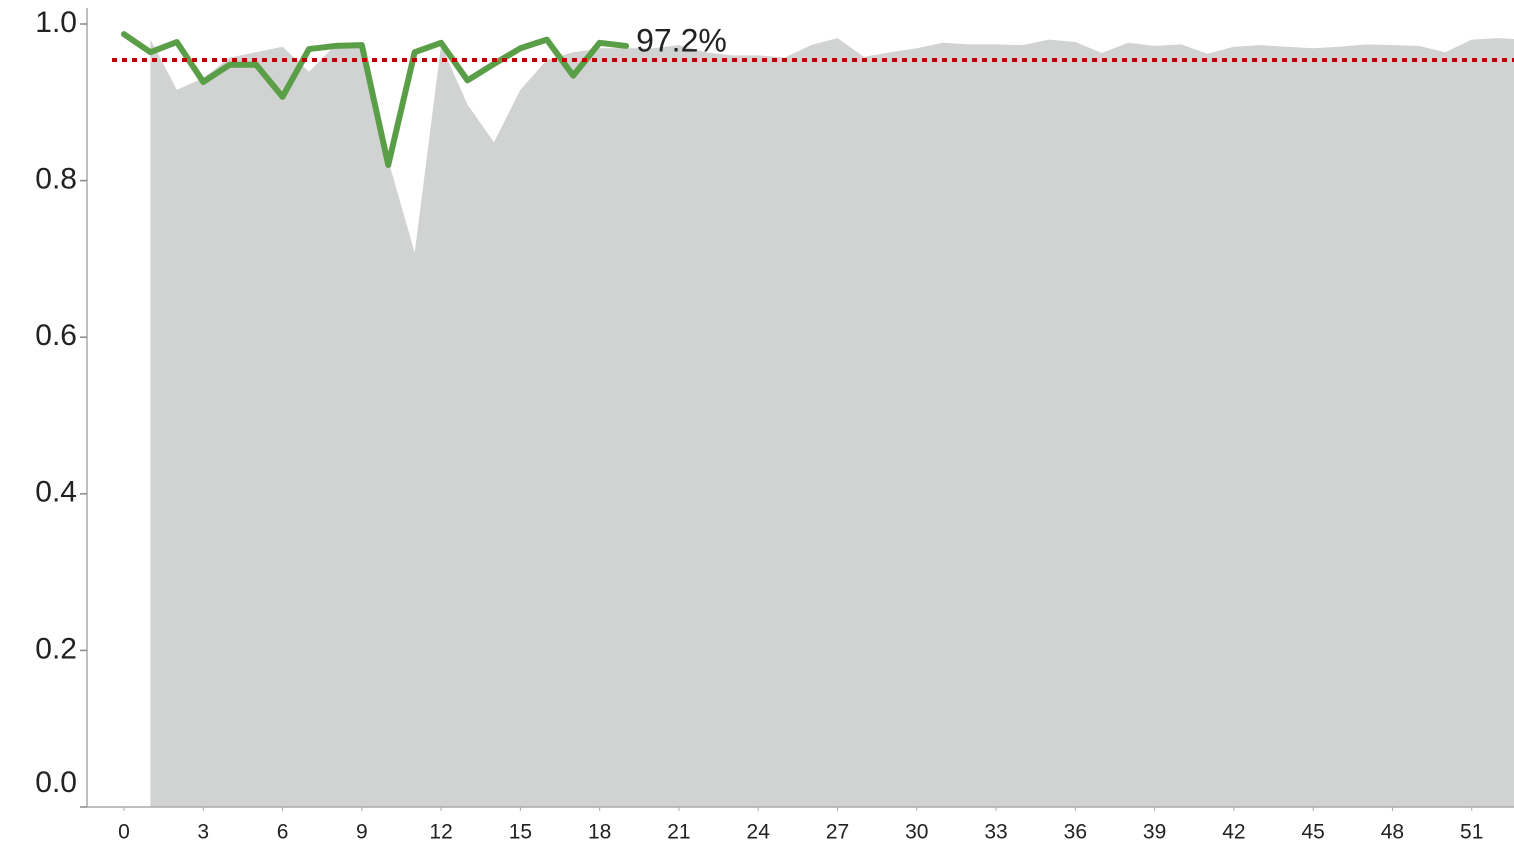 The image size is (1514, 849). I want to click on x-tick-label: 21, so click(678, 832).